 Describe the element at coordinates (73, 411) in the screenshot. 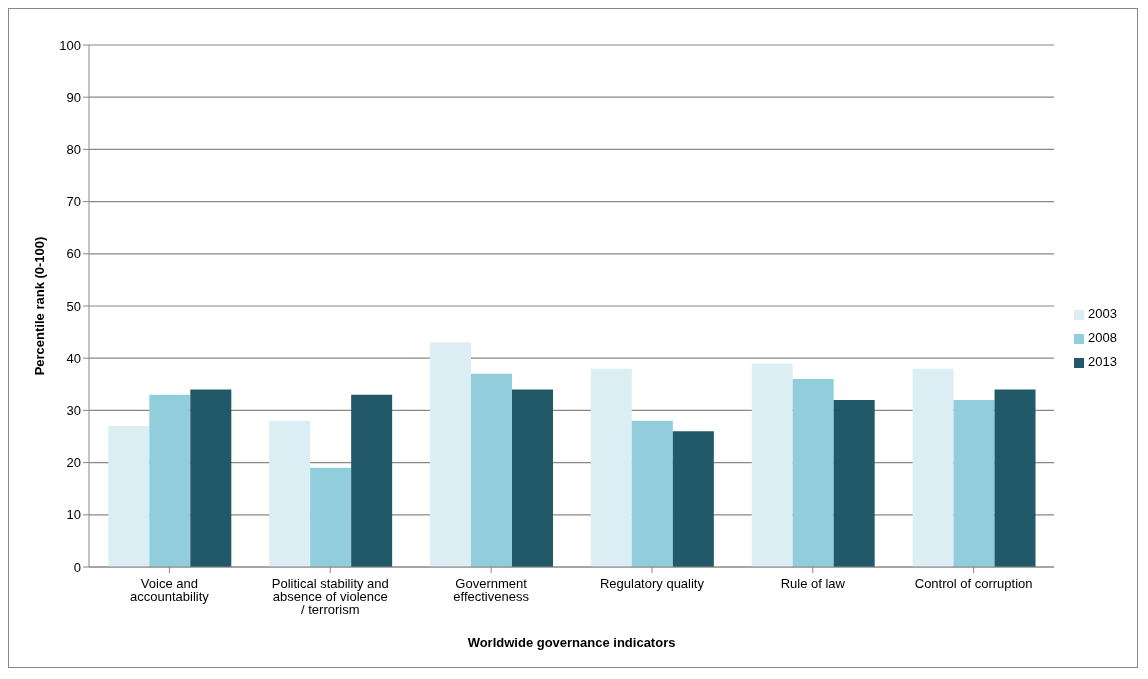

I see `y-tick-label: 30` at that location.